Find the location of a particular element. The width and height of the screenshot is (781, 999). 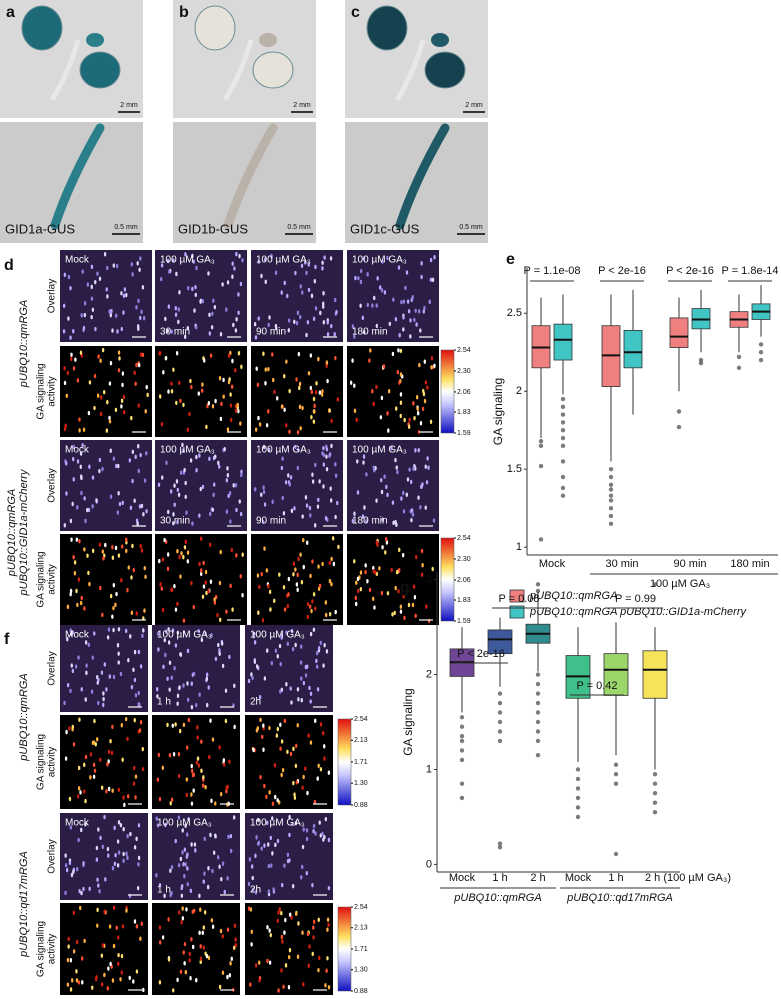

colorbar is located at coordinates (344, 762).